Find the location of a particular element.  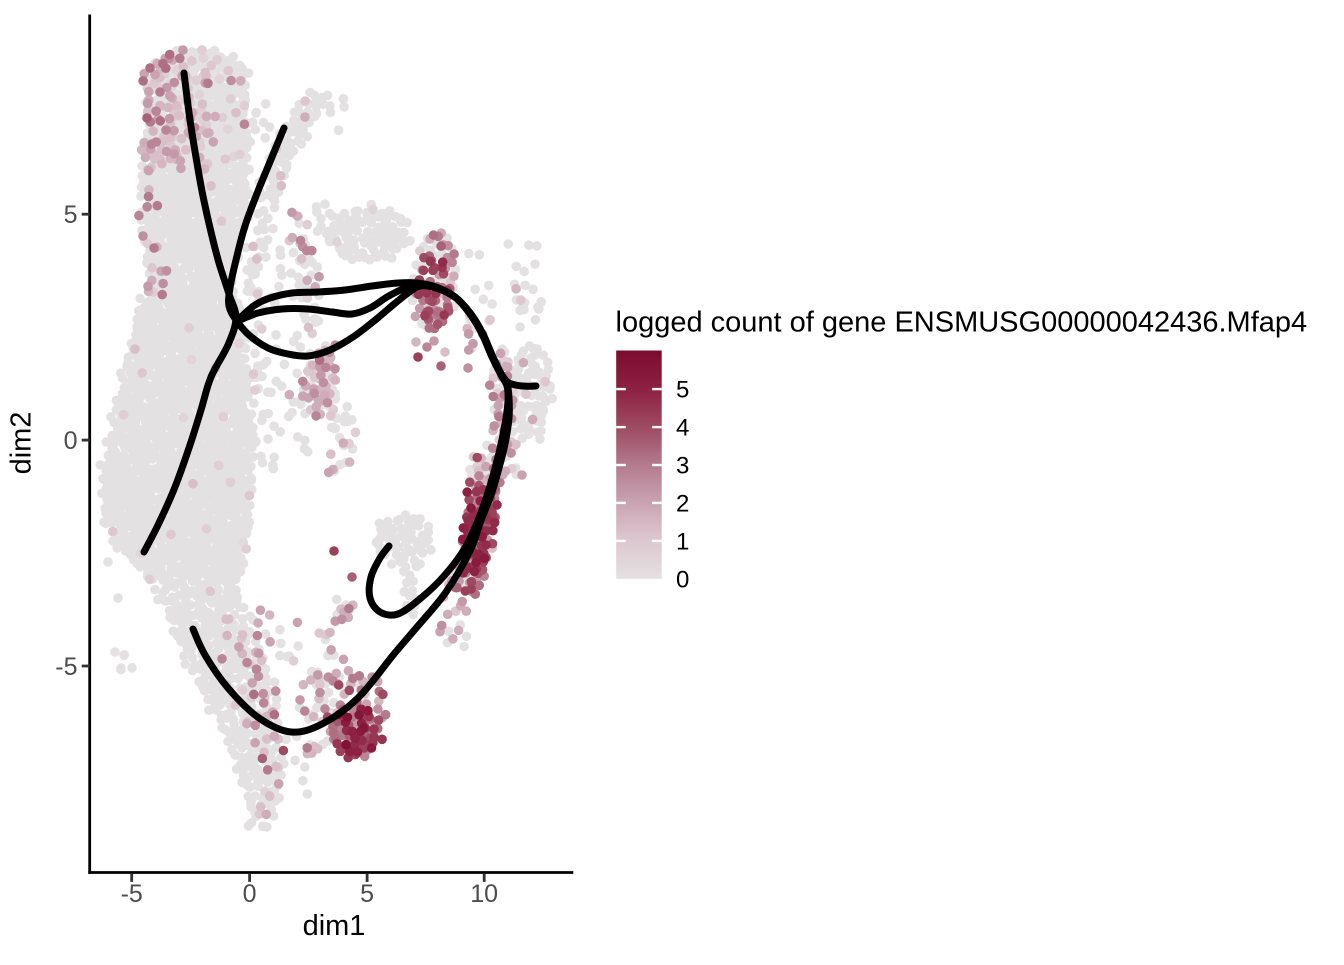

svg-text: 4 is located at coordinates (682, 428).